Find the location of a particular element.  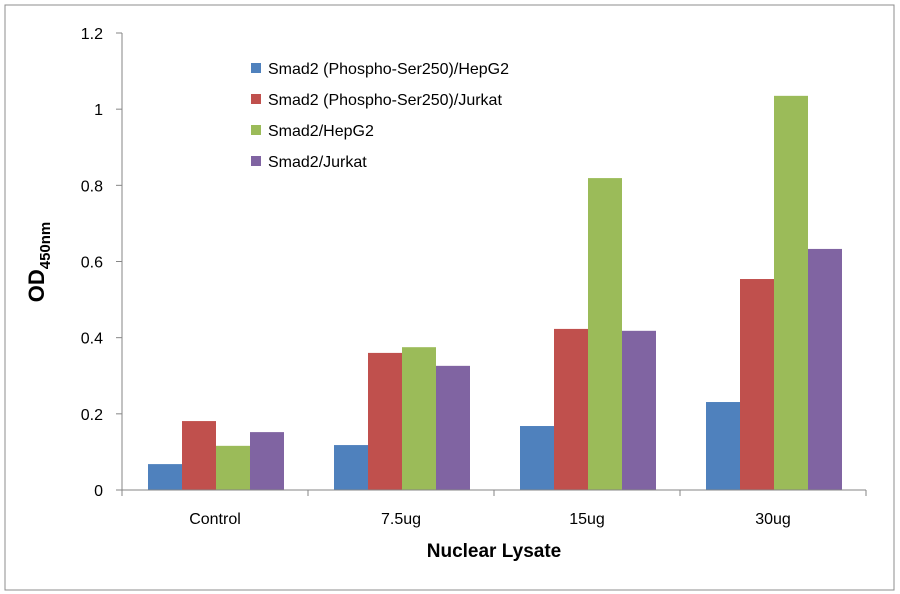

y-tick-label: 0.4 is located at coordinates (92, 339).